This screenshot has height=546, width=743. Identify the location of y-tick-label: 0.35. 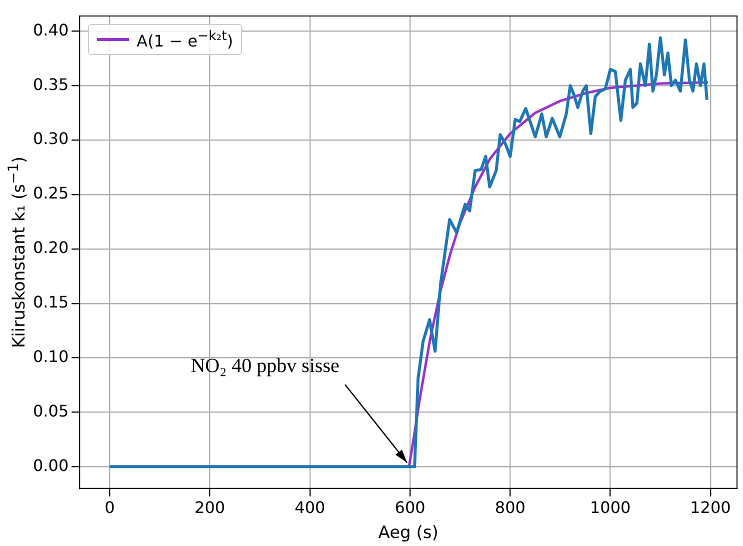
(51, 84).